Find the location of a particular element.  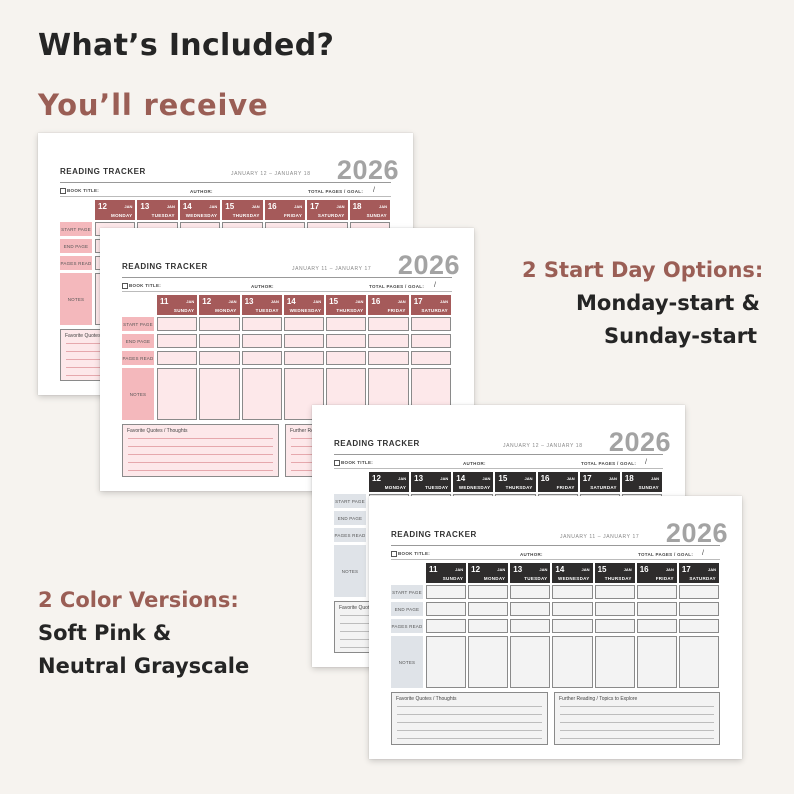

day-name: FRIDAY is located at coordinates (396, 310).